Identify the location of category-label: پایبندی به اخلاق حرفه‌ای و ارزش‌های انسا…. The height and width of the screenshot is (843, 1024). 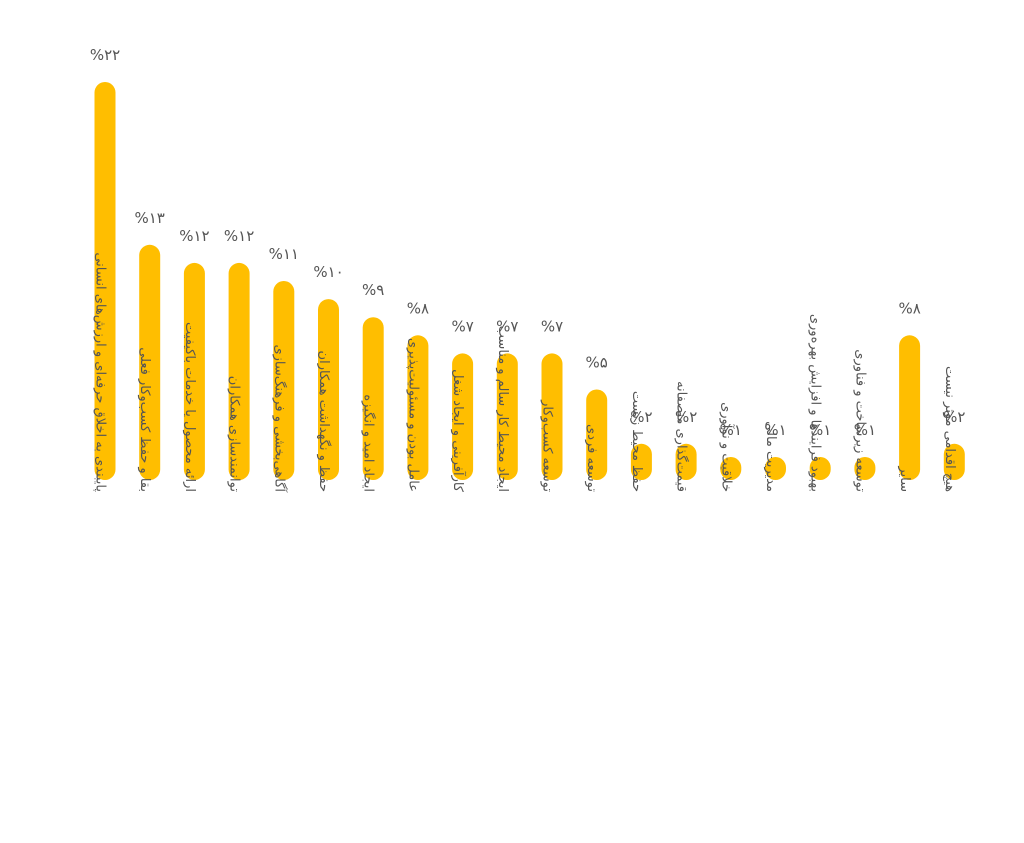
(100, 372).